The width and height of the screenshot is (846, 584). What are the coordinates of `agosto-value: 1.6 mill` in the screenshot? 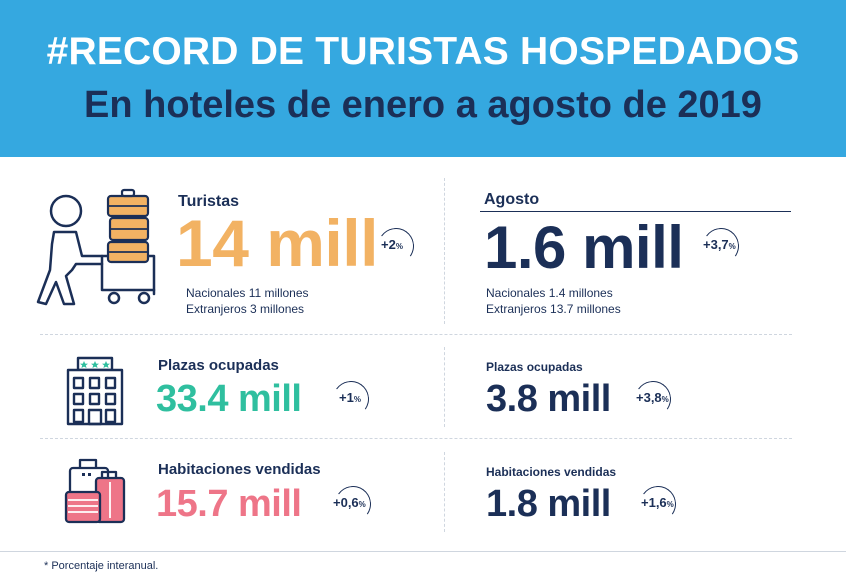 It's located at (584, 247).